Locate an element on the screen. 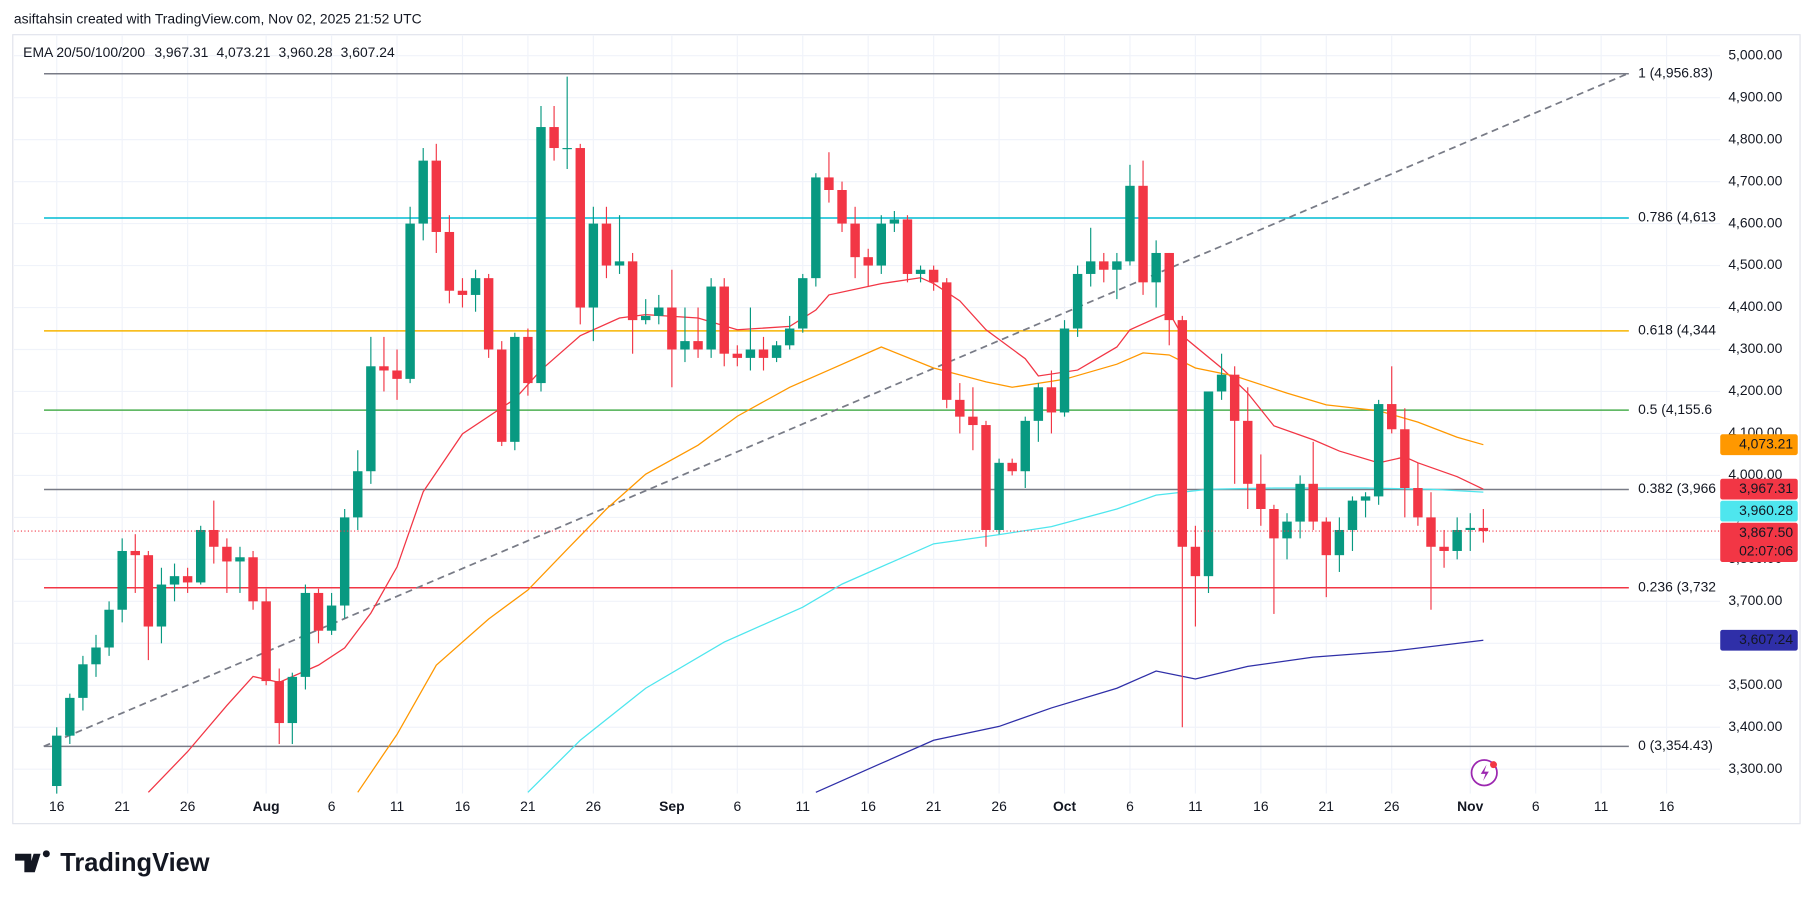 The image size is (1814, 900). y-tick-label: 4,900.00 is located at coordinates (1755, 96).